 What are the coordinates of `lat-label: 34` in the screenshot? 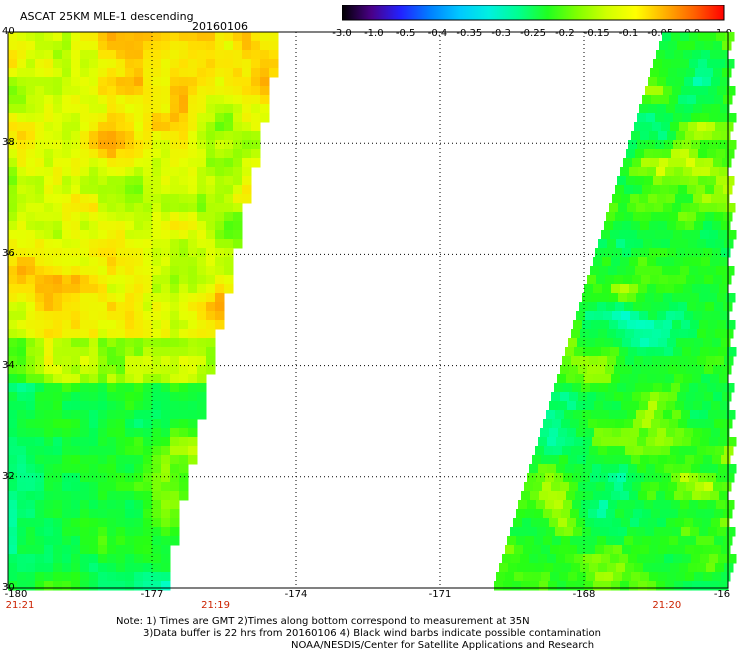 It's located at (8, 365).